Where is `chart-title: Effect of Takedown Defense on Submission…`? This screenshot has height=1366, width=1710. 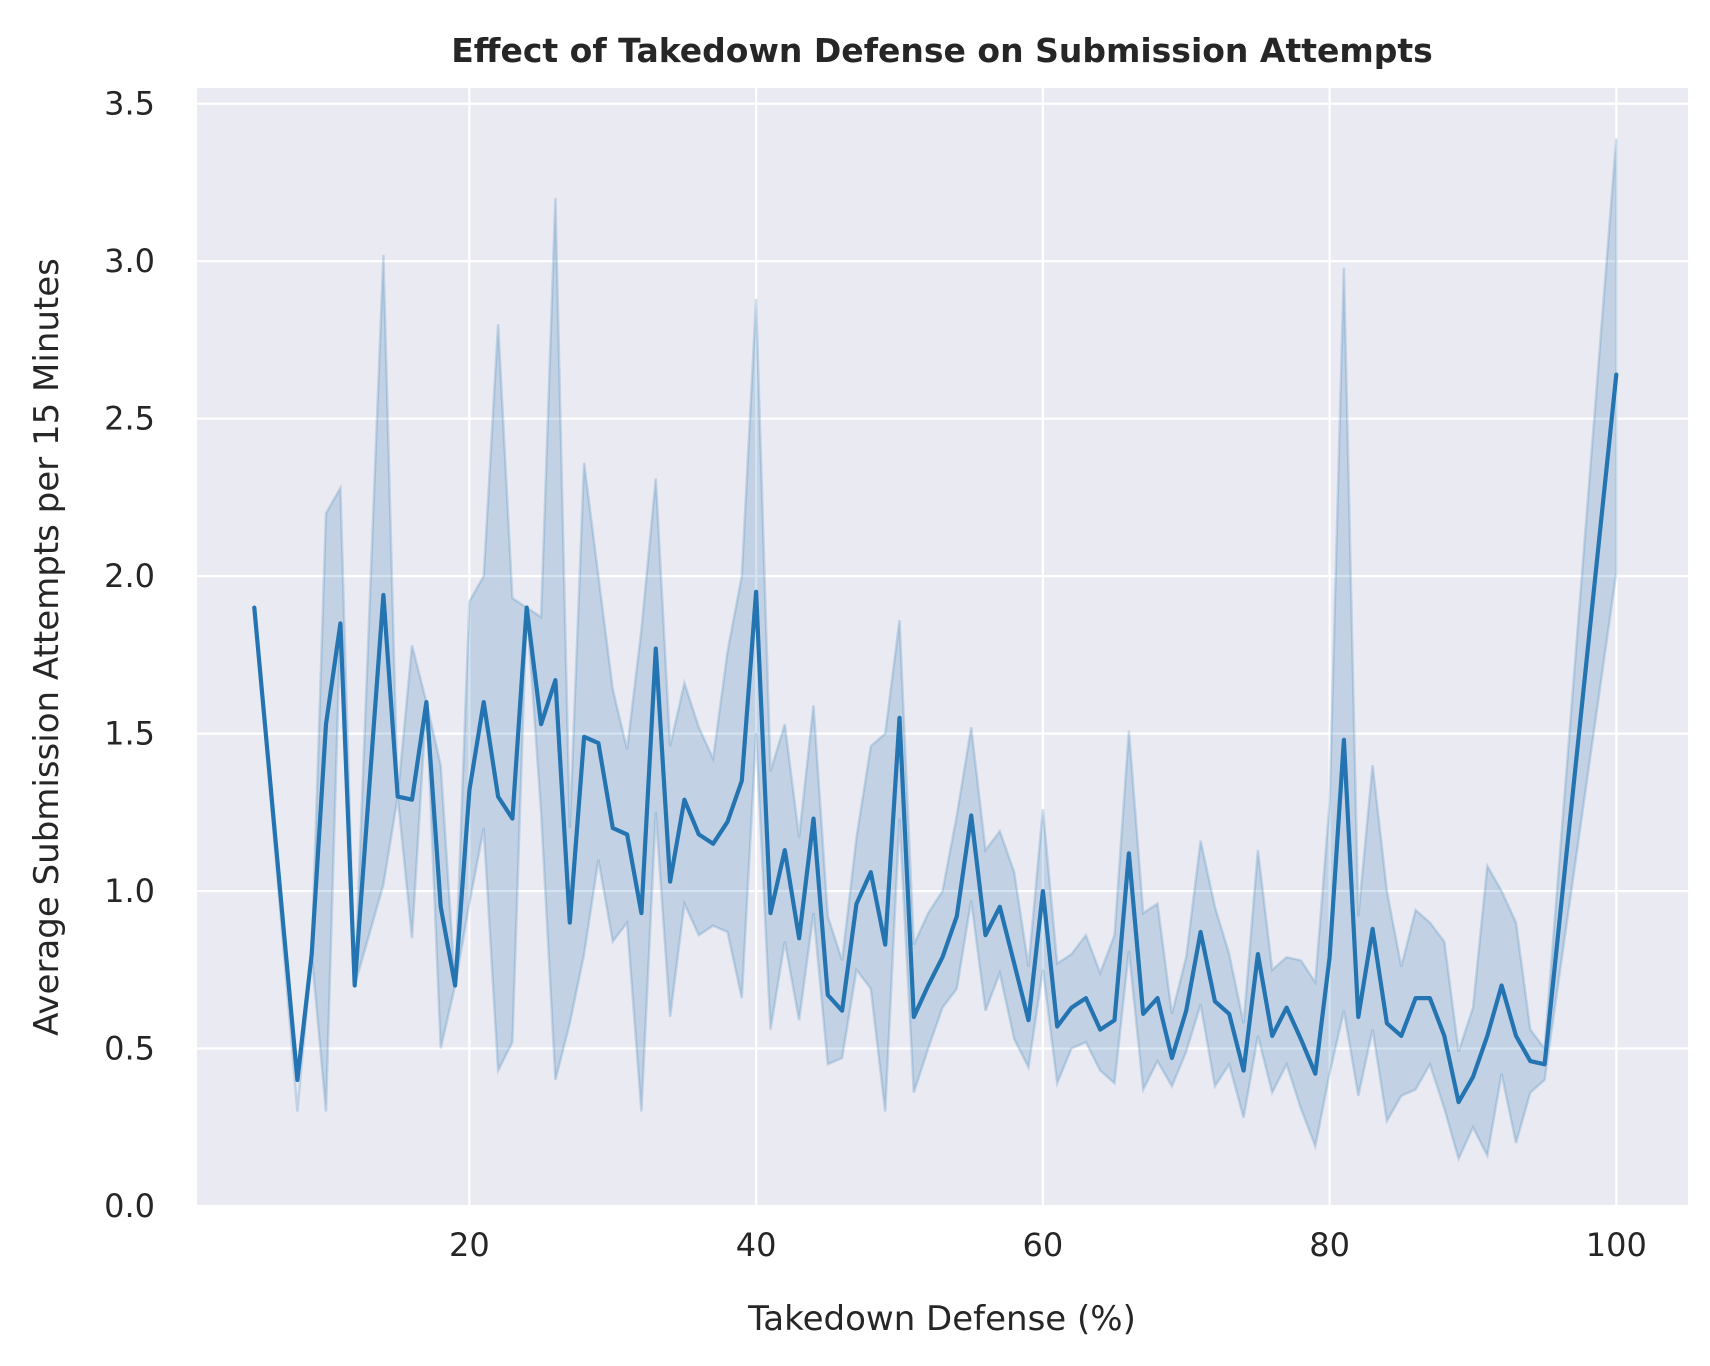
chart-title: Effect of Takedown Defense on Submission… is located at coordinates (942, 50).